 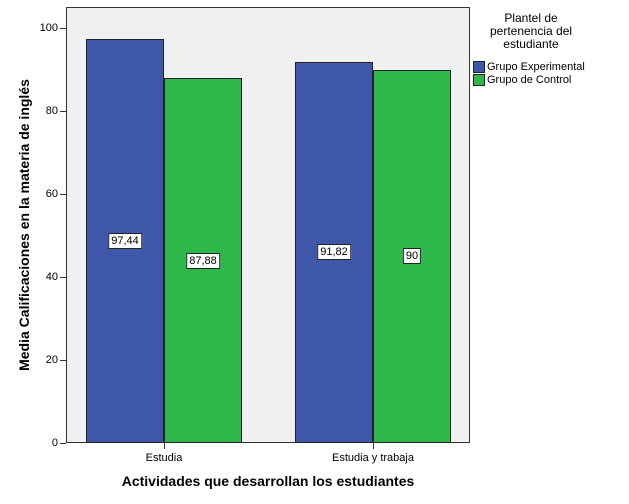 I want to click on legend-swatch-experimental, so click(x=479, y=67).